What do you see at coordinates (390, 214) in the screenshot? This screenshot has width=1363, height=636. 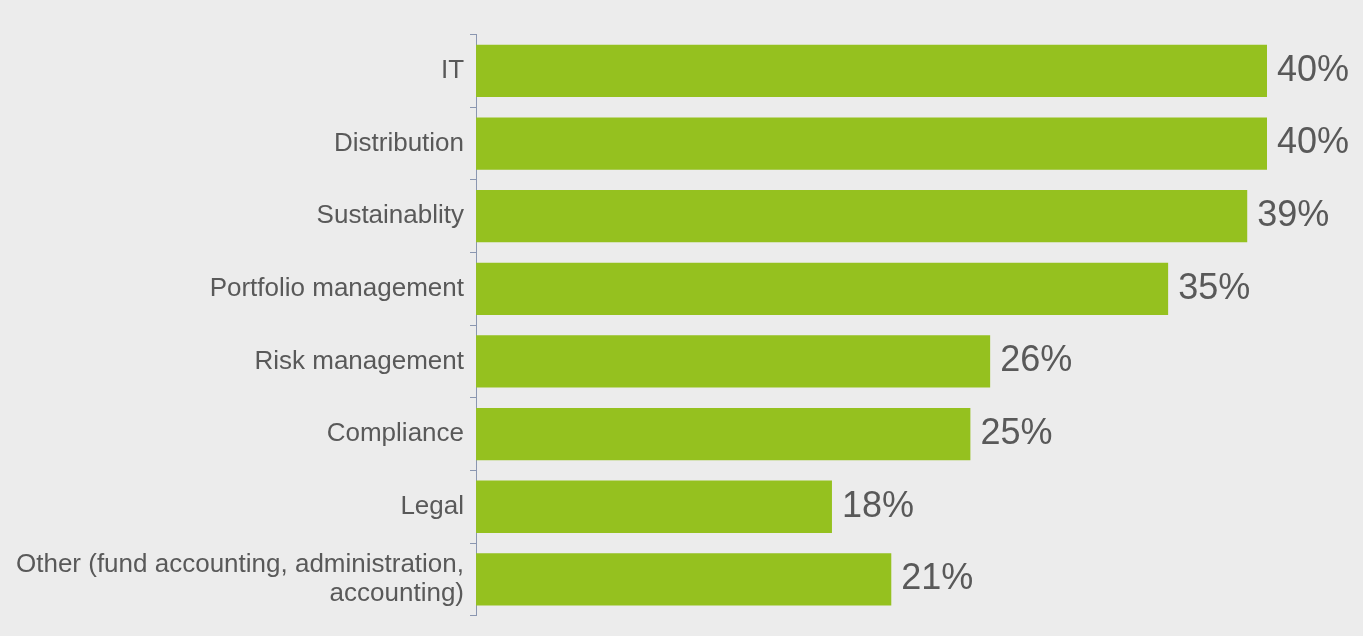 I see `y-tick-label: Sustainablity` at bounding box center [390, 214].